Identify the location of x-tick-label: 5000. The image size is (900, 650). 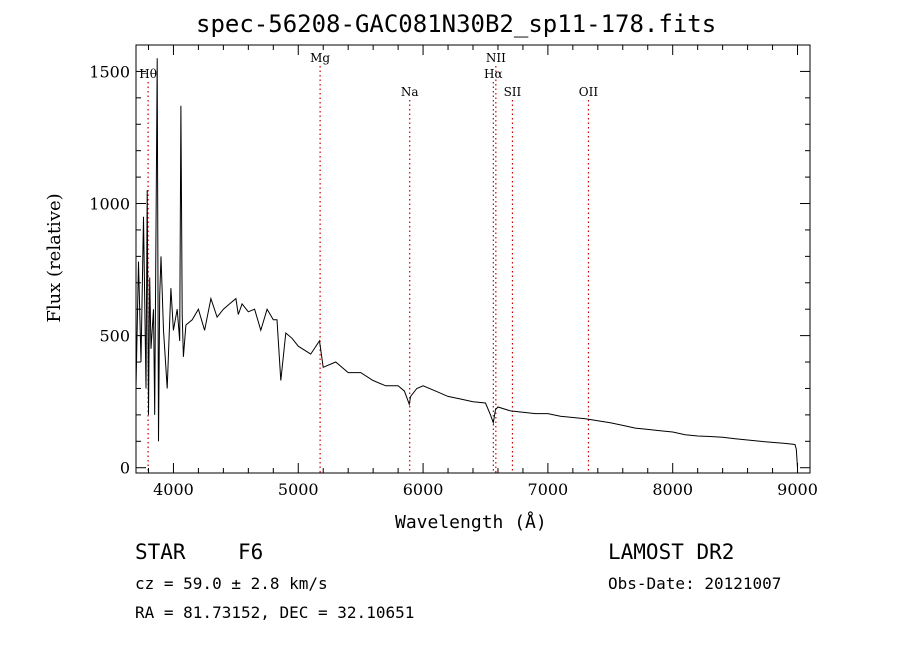
(298, 489).